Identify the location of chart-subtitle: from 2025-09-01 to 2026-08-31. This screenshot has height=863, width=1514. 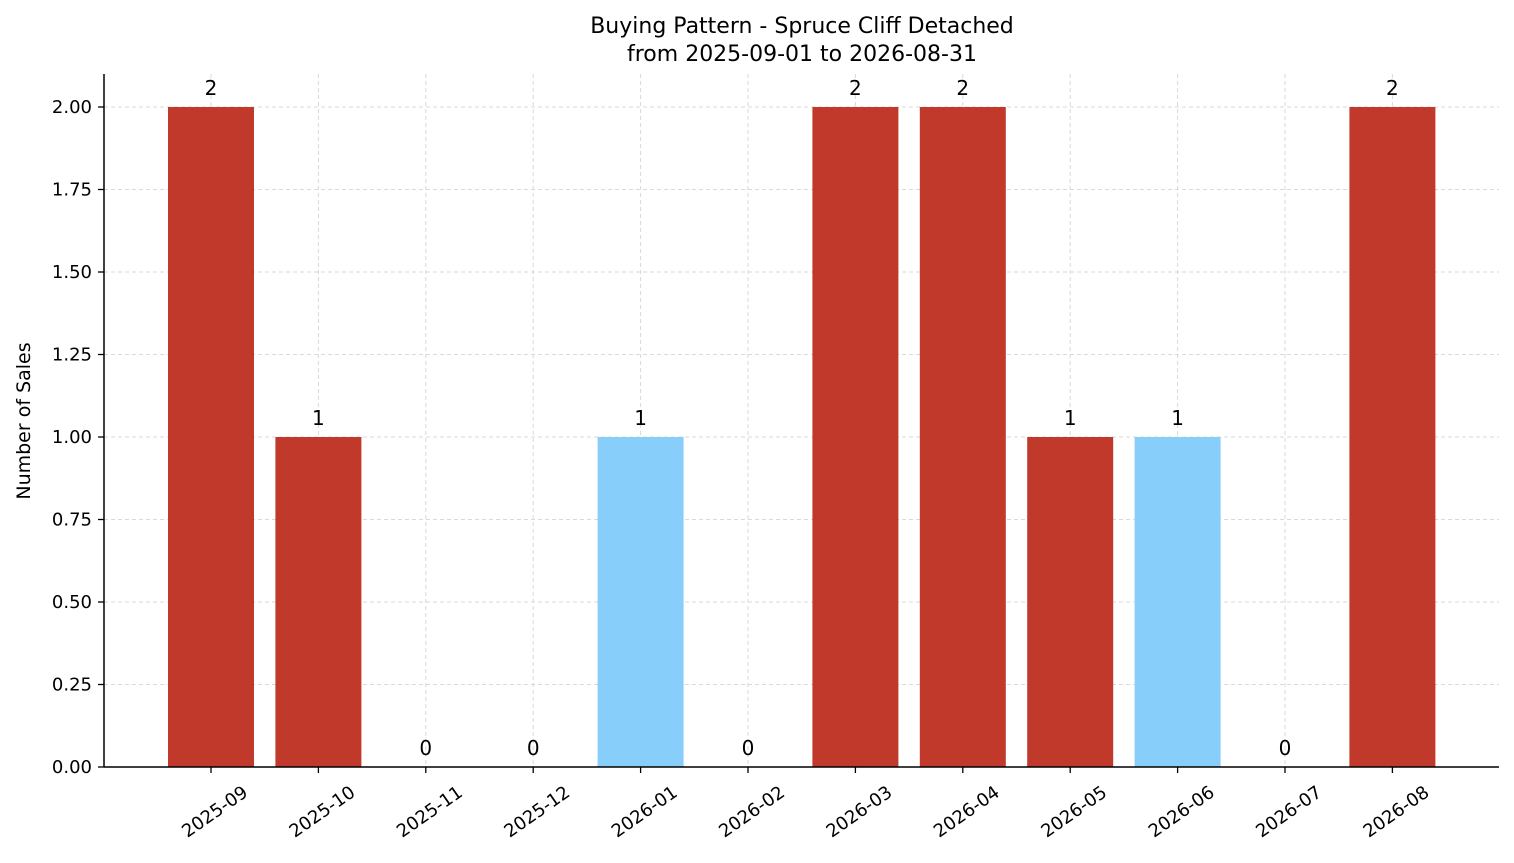
(802, 54).